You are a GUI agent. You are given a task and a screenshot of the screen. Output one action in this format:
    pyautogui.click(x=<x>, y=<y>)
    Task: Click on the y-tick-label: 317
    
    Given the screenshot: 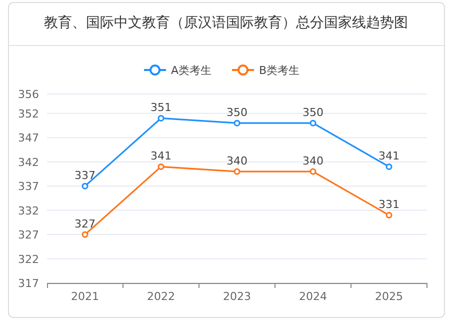 What is the action you would take?
    pyautogui.click(x=28, y=283)
    